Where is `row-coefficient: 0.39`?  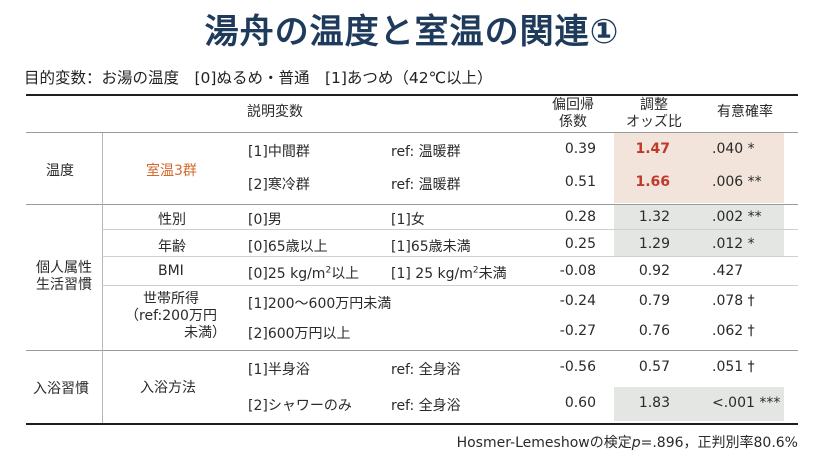 row-coefficient: 0.39 is located at coordinates (580, 149).